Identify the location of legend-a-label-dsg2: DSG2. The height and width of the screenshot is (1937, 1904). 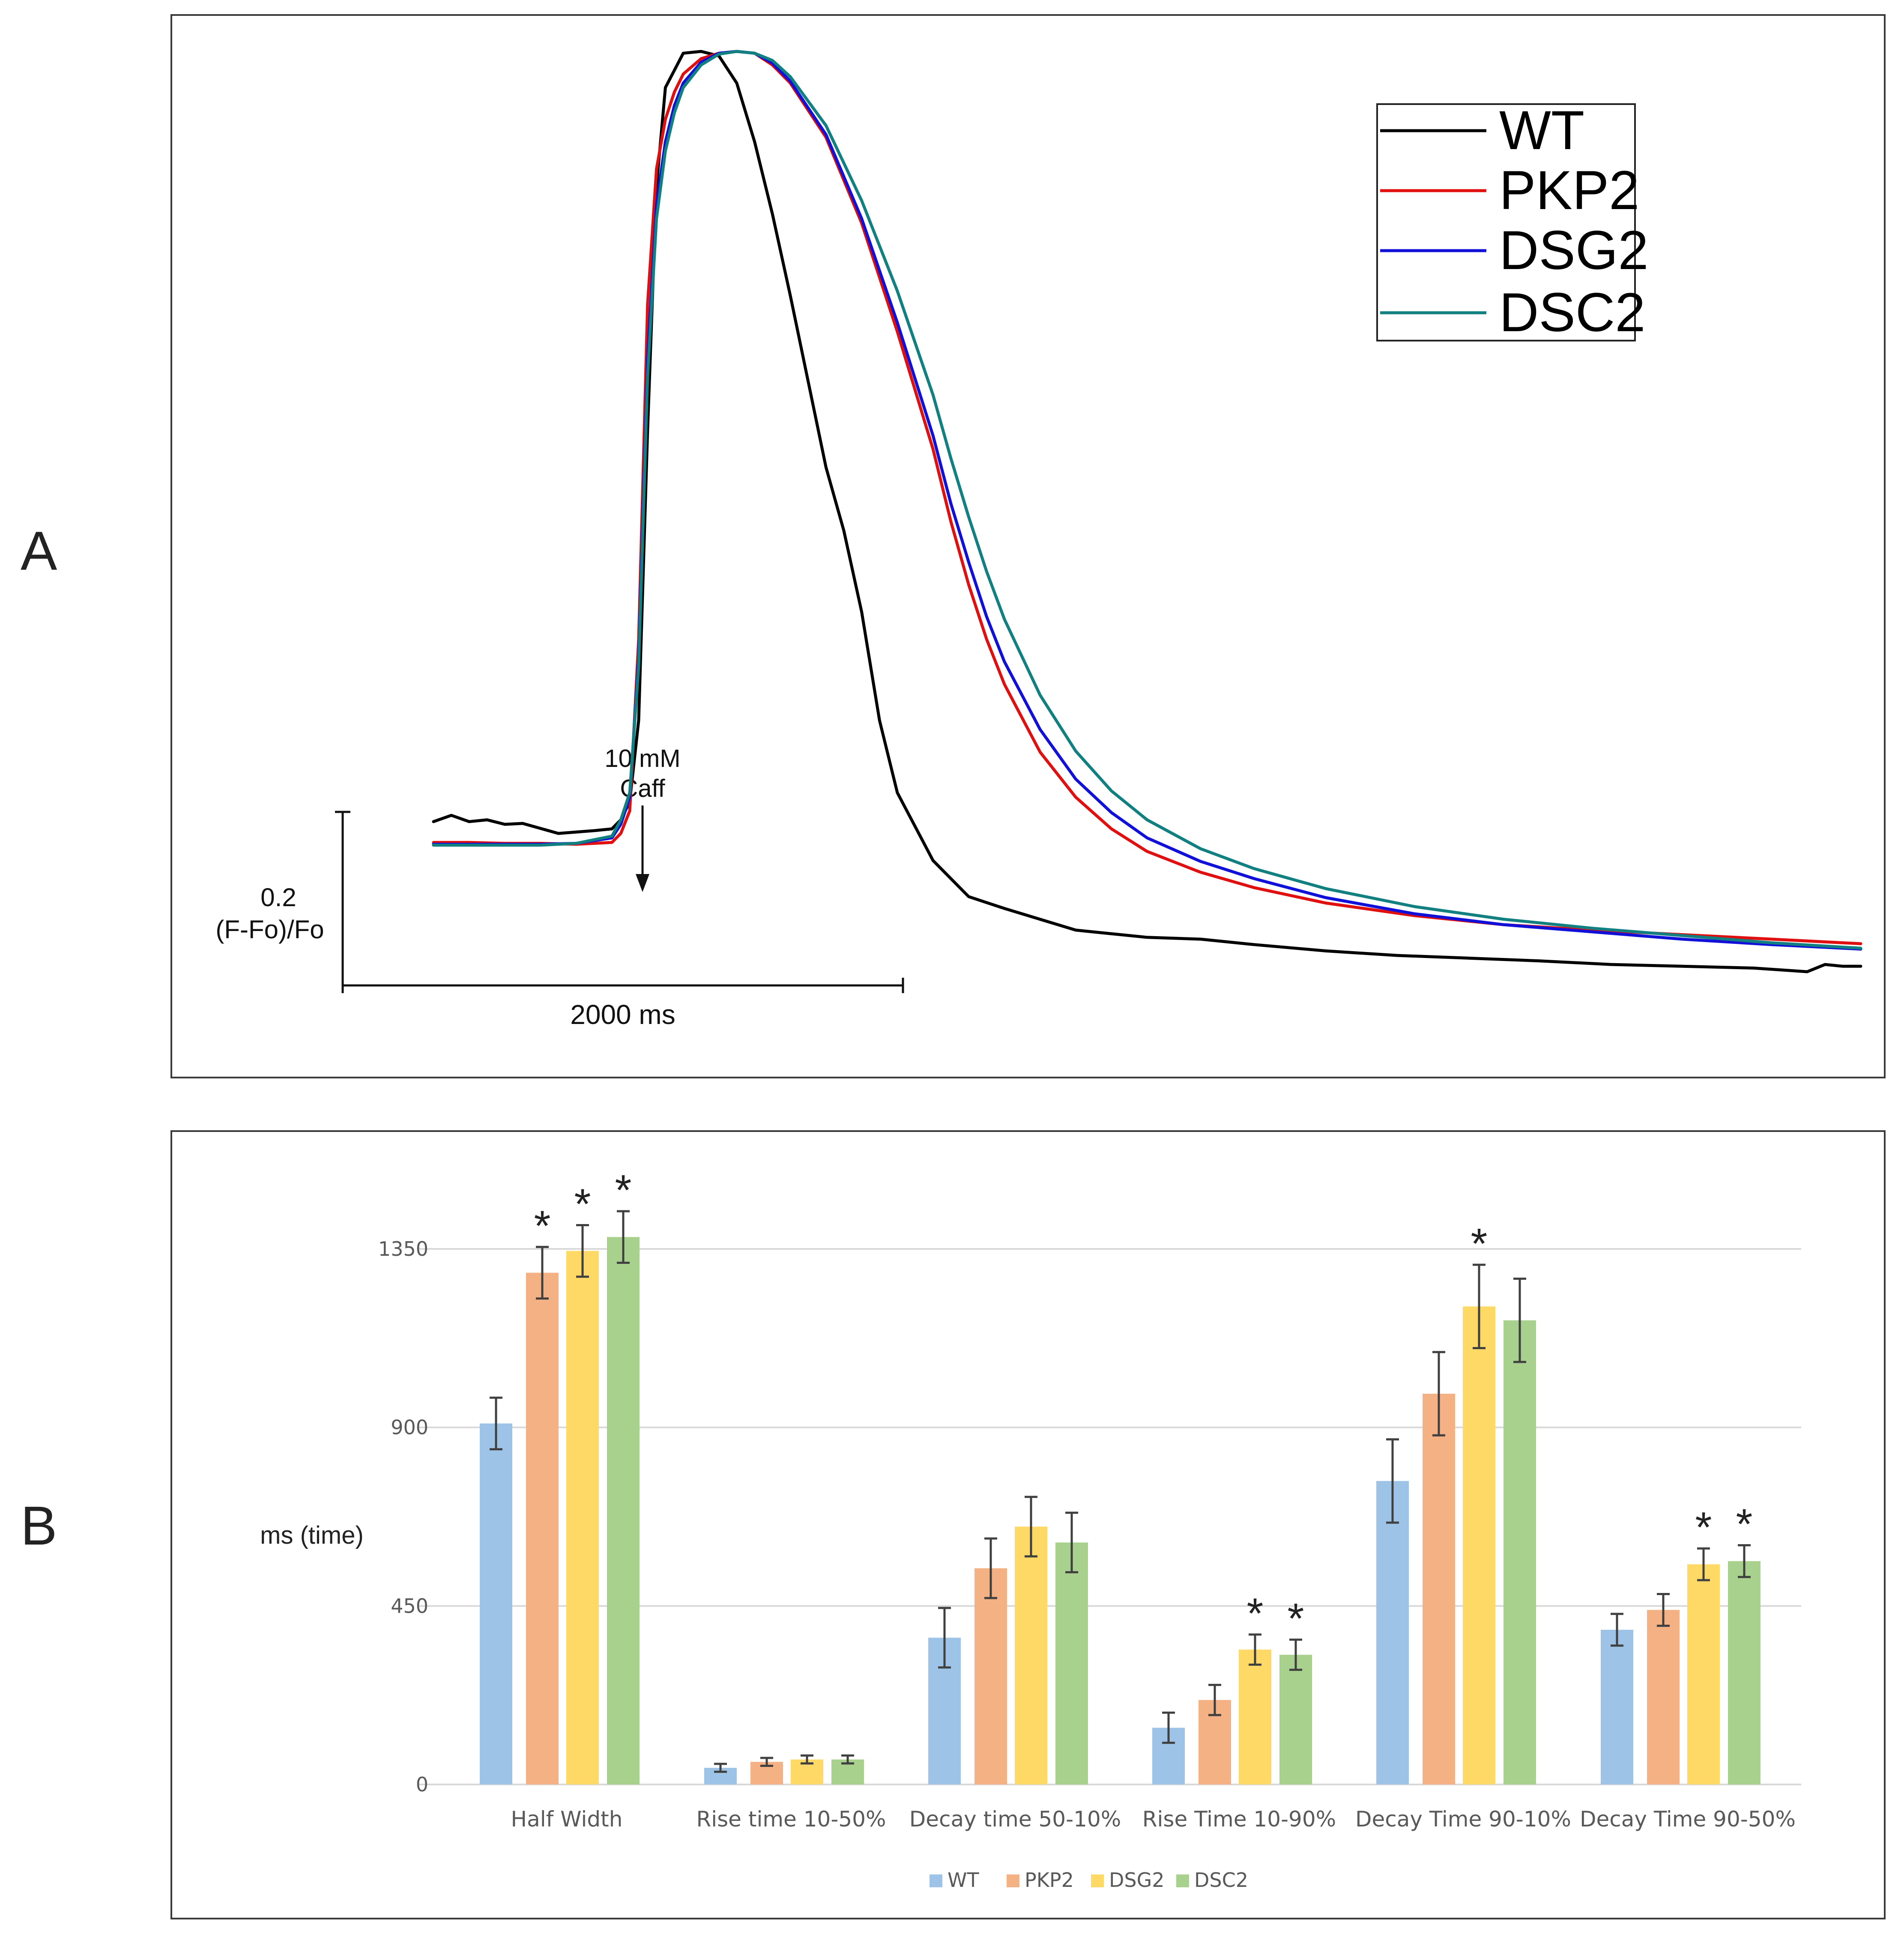
(1574, 250).